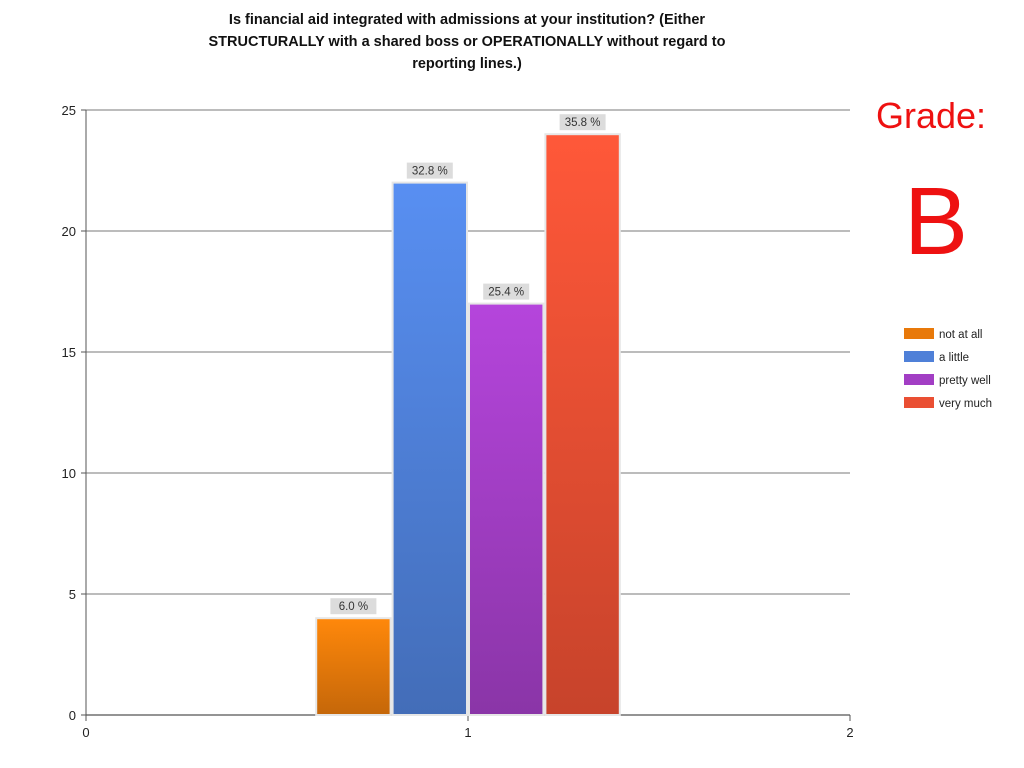 The image size is (1024, 768). What do you see at coordinates (965, 404) in the screenshot?
I see `legend-label: very much` at bounding box center [965, 404].